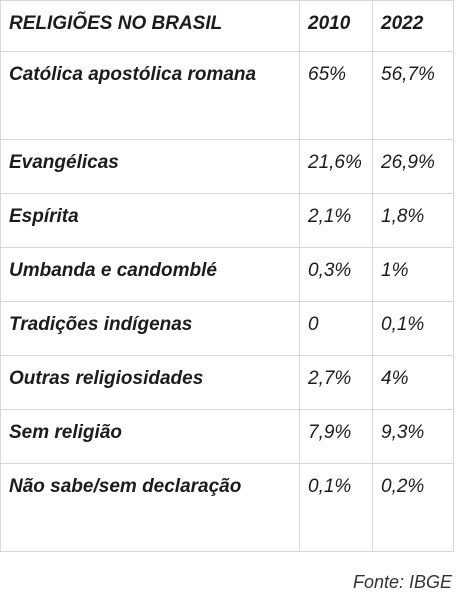  Describe the element at coordinates (150, 220) in the screenshot. I see `row-label: Espírita` at that location.